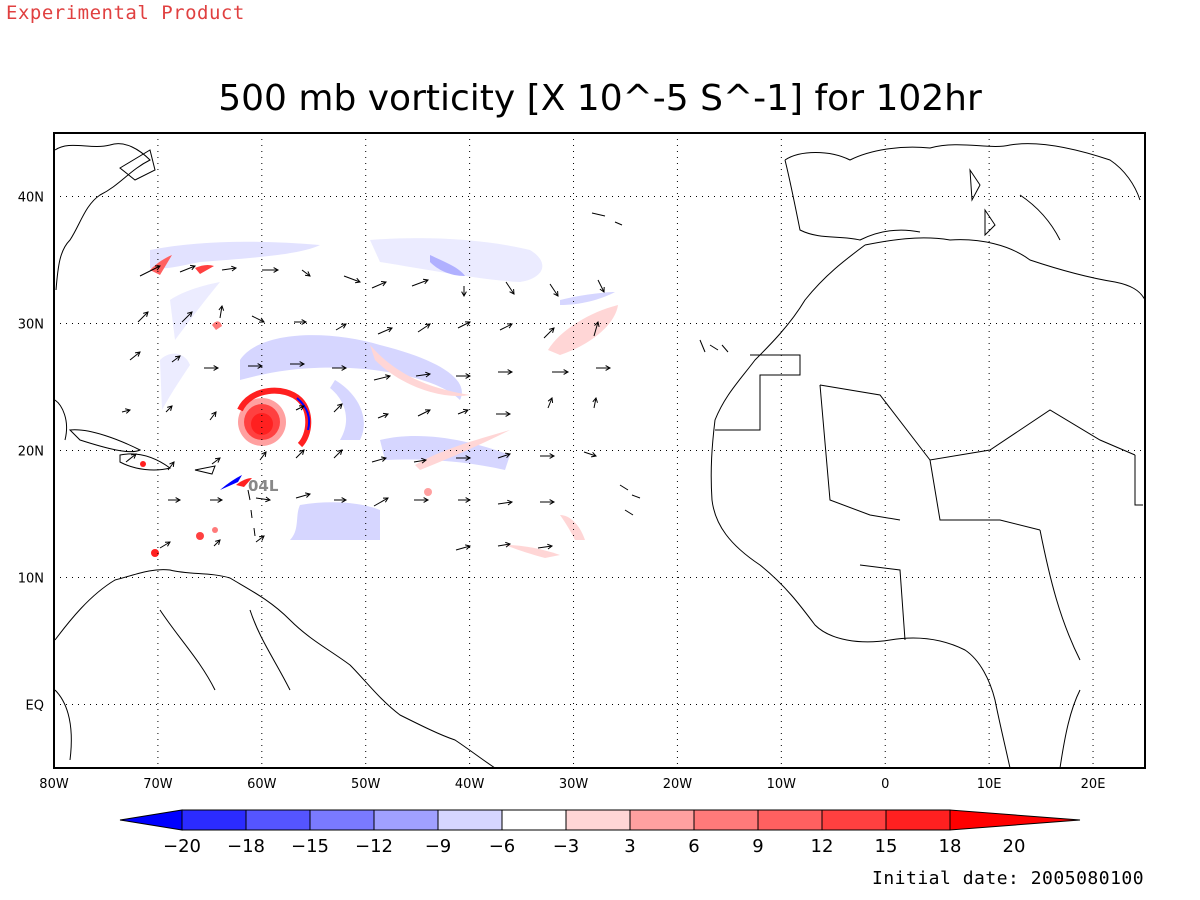  I want to click on latitude-tick-label: EQ, so click(35, 706).